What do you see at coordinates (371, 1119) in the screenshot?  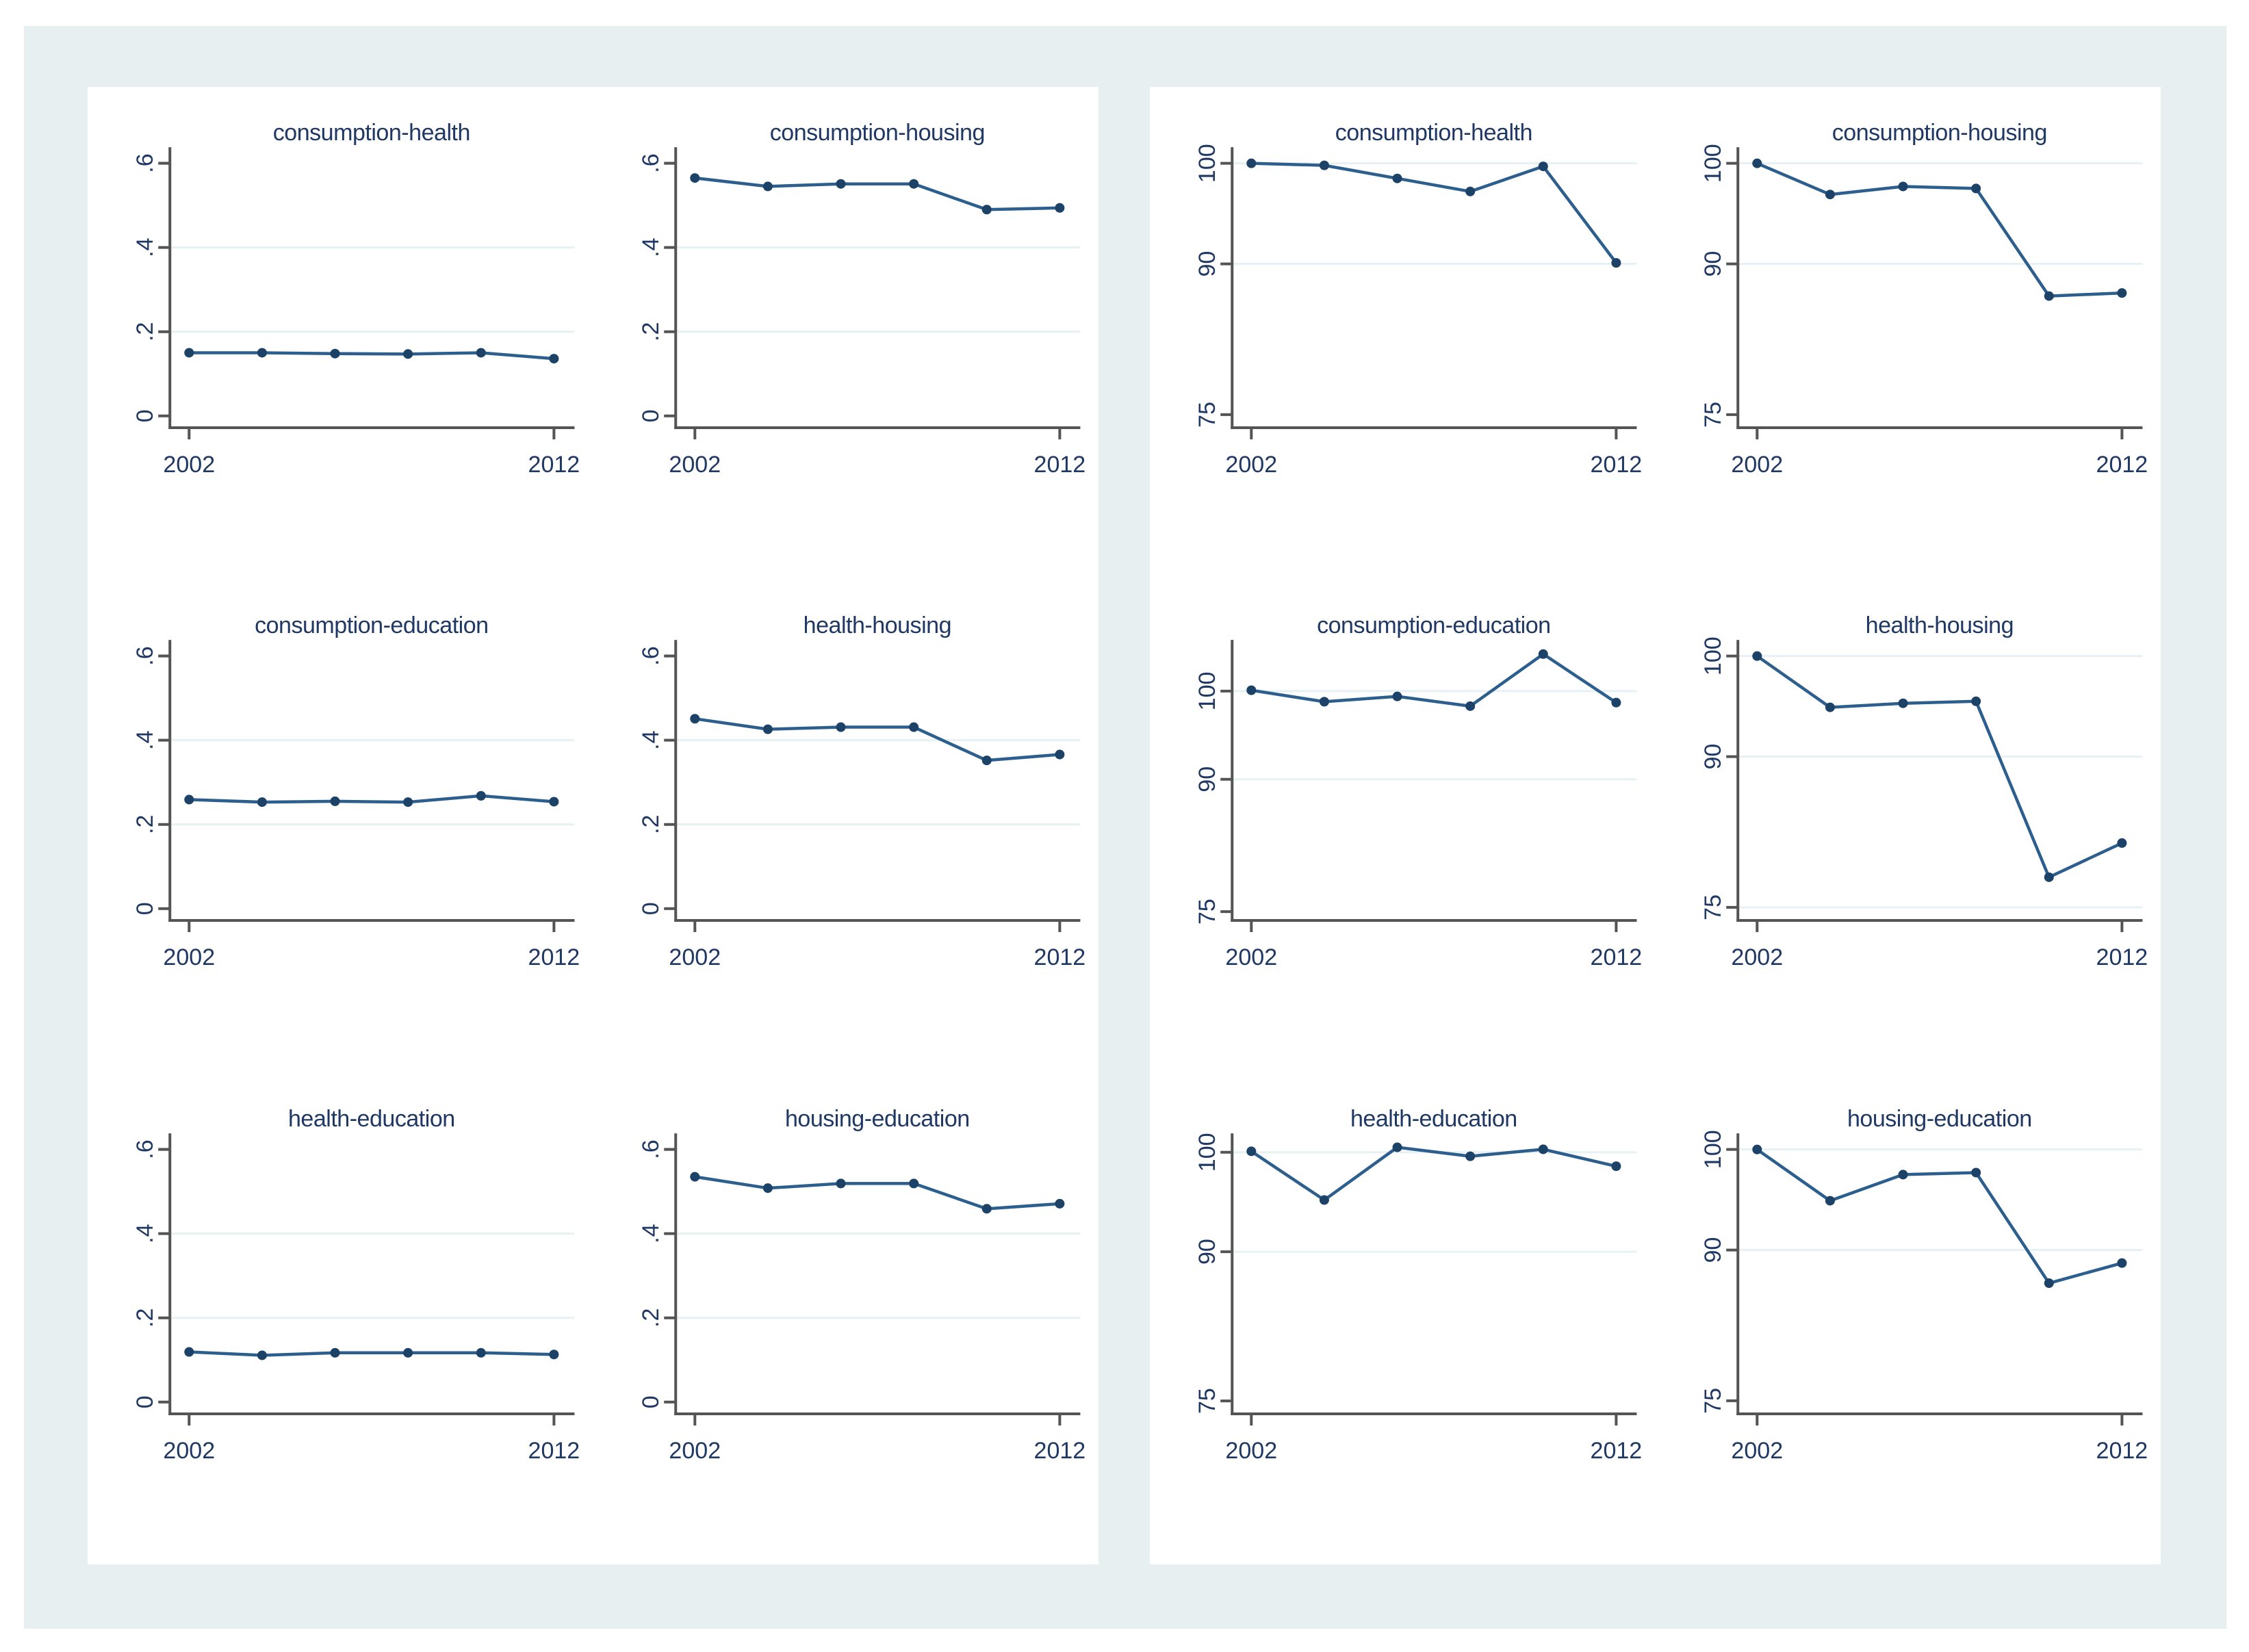 I see `chart-title: health-education` at bounding box center [371, 1119].